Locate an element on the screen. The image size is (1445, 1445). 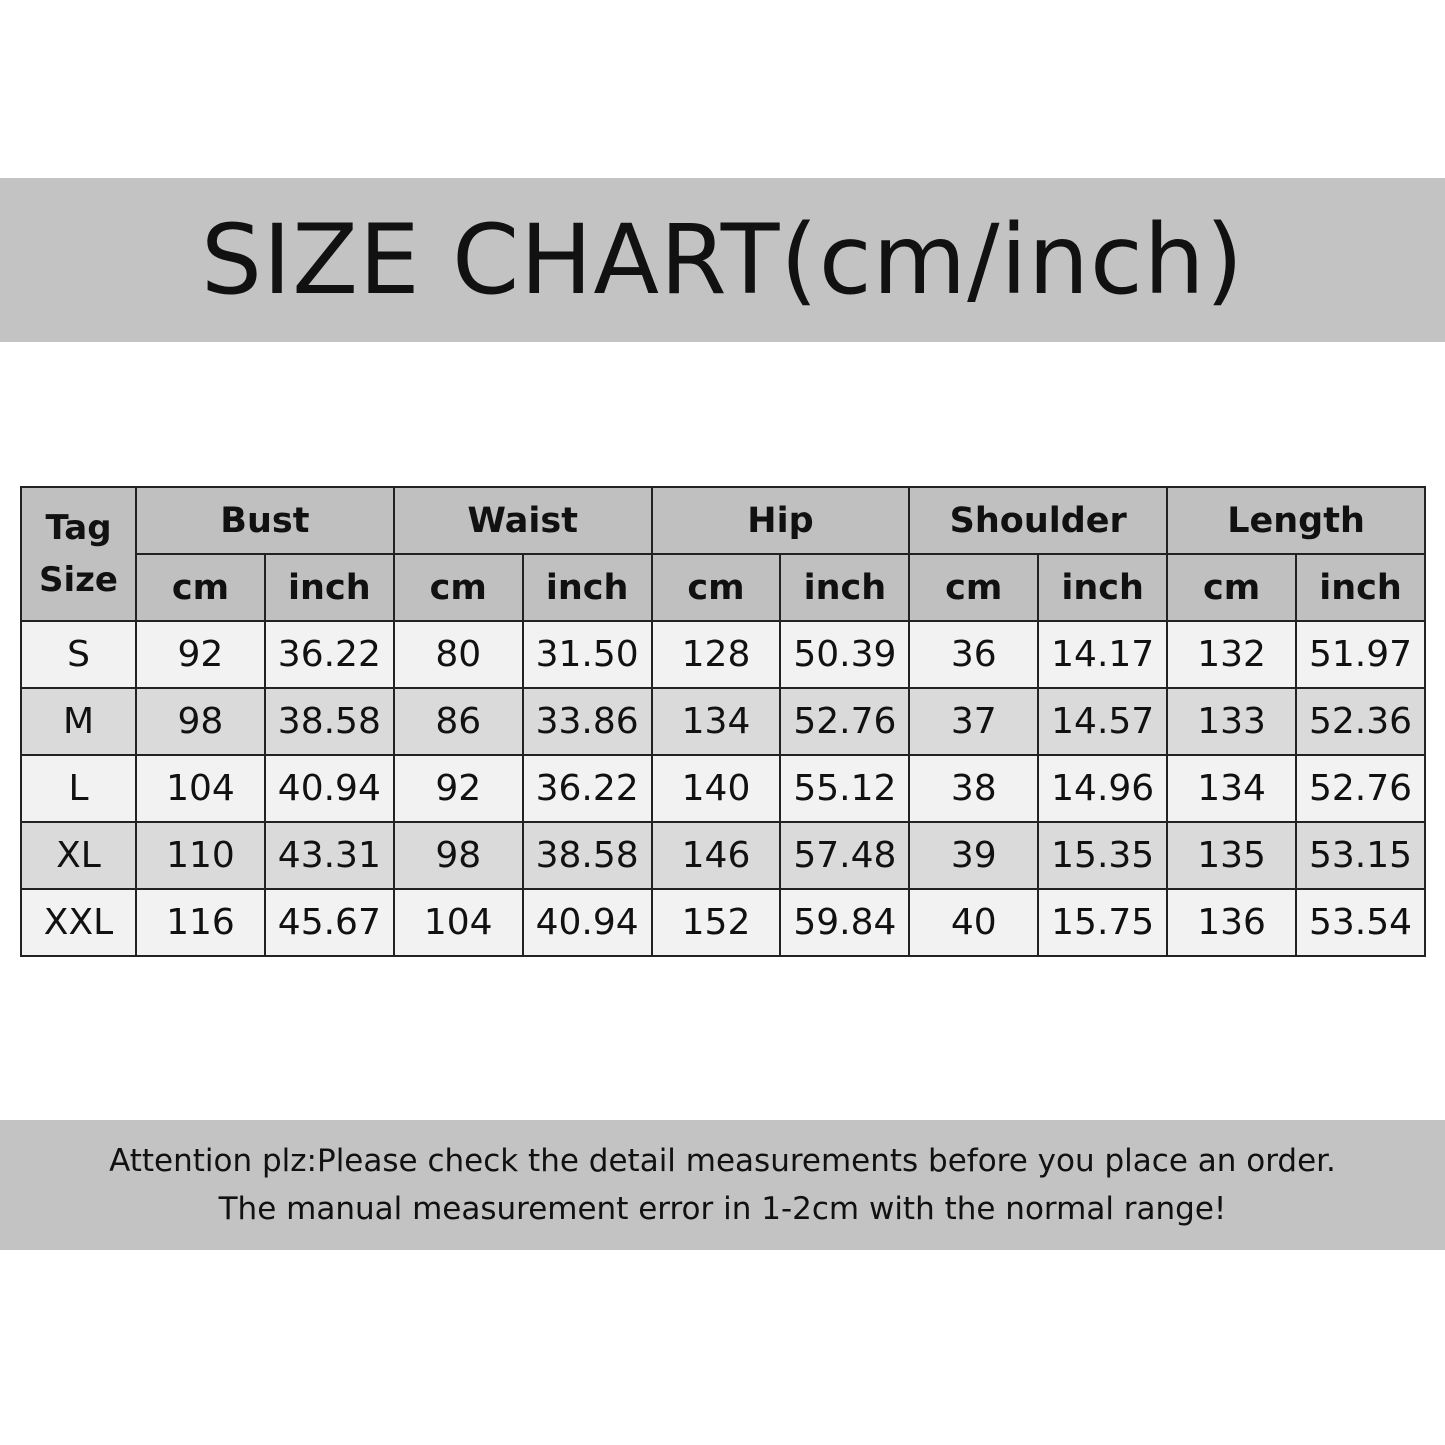
value-cell: 45.67 is located at coordinates (329, 922).